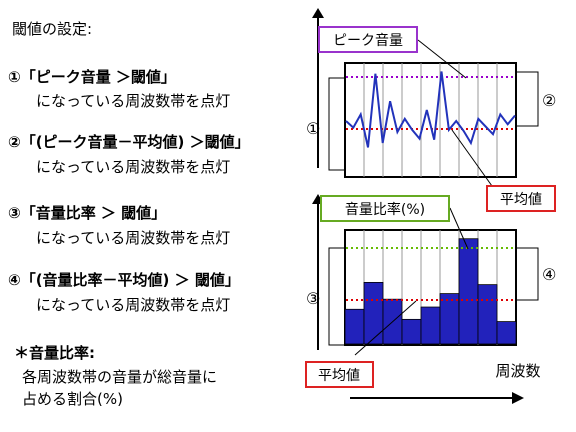 The width and height of the screenshot is (576, 432). I want to click on ratio-callout-text: 音量比率(%), so click(385, 209).